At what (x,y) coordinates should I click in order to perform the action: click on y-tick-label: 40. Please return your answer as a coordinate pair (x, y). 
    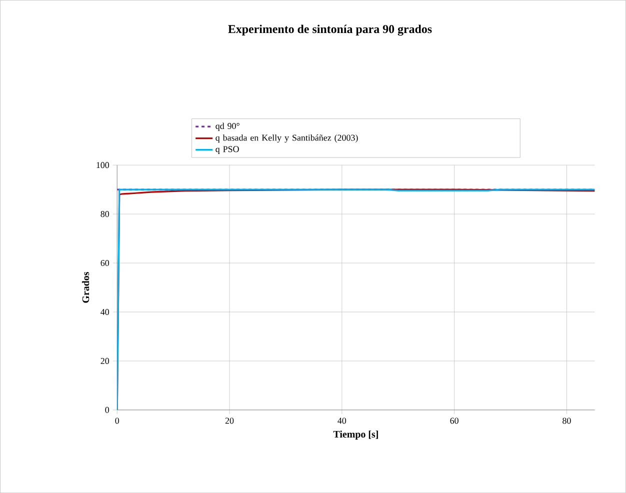
    Looking at the image, I should click on (105, 311).